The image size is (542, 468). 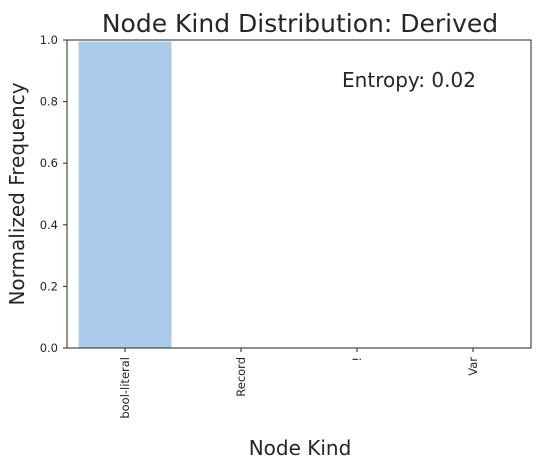 What do you see at coordinates (300, 23) in the screenshot?
I see `chart-title: Node Kind Distribution: Derived` at bounding box center [300, 23].